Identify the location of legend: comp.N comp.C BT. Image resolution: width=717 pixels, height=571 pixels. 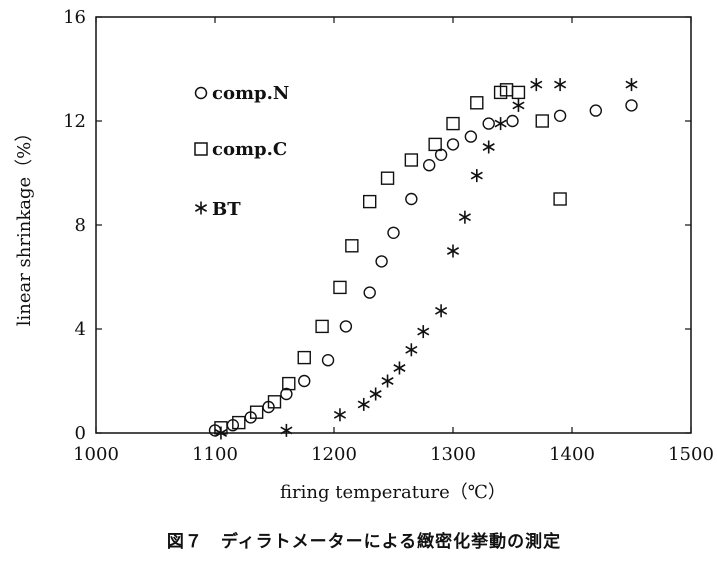
(241, 151).